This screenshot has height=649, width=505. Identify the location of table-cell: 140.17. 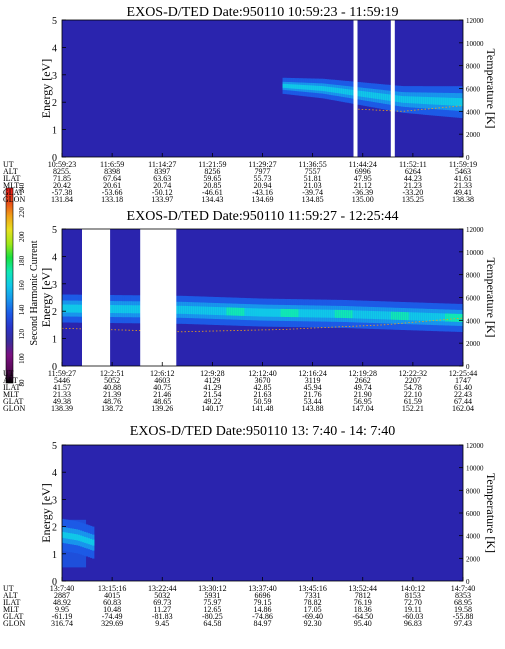
(212, 408).